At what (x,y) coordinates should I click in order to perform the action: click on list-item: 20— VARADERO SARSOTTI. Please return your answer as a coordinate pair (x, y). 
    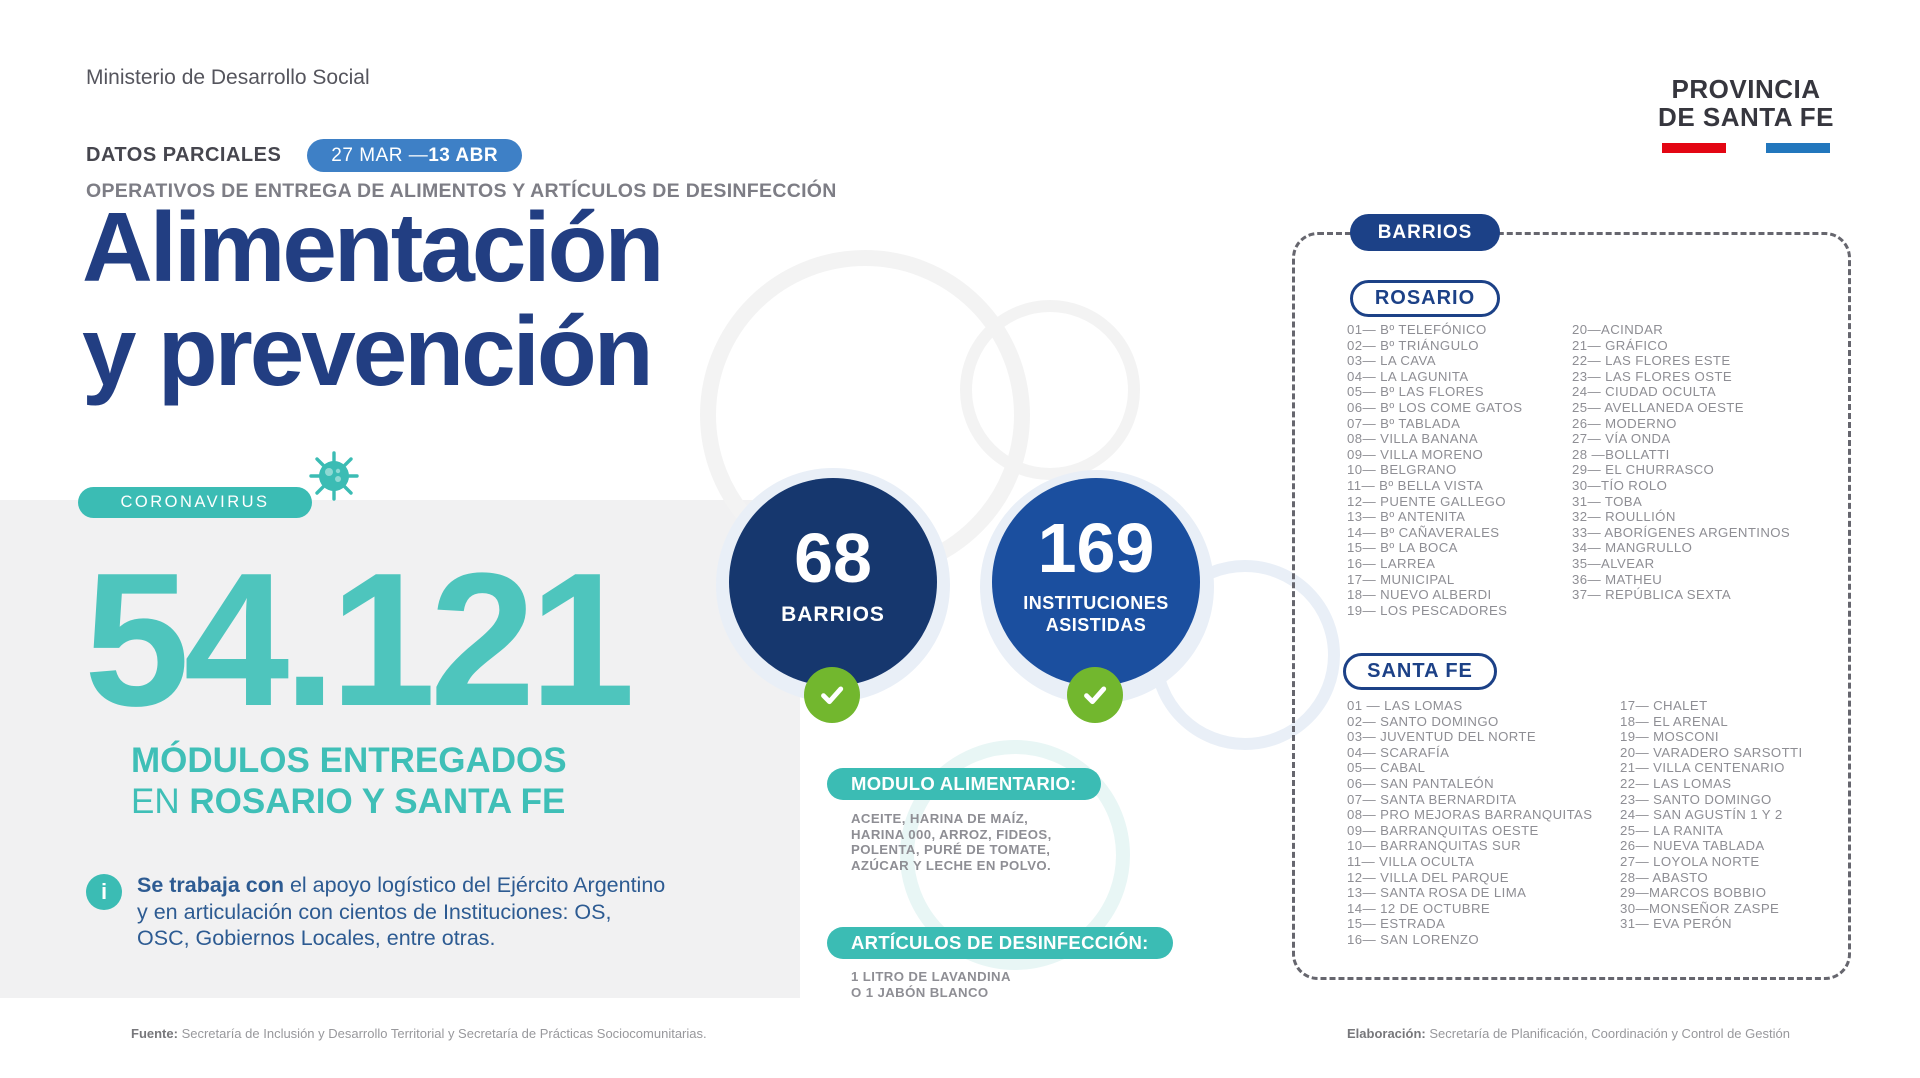
    Looking at the image, I should click on (1711, 752).